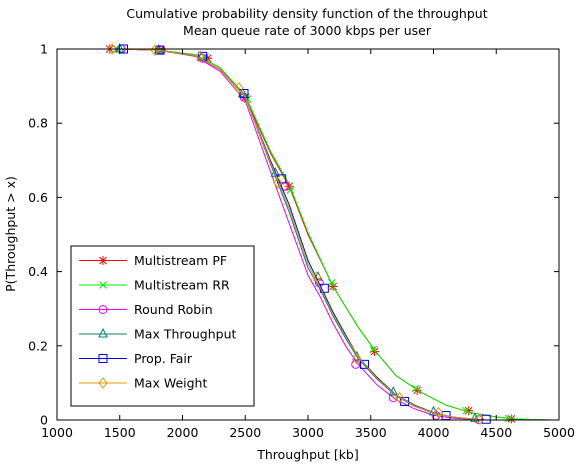 The height and width of the screenshot is (465, 579). I want to click on legend-entry: Max Throughput, so click(158, 334).